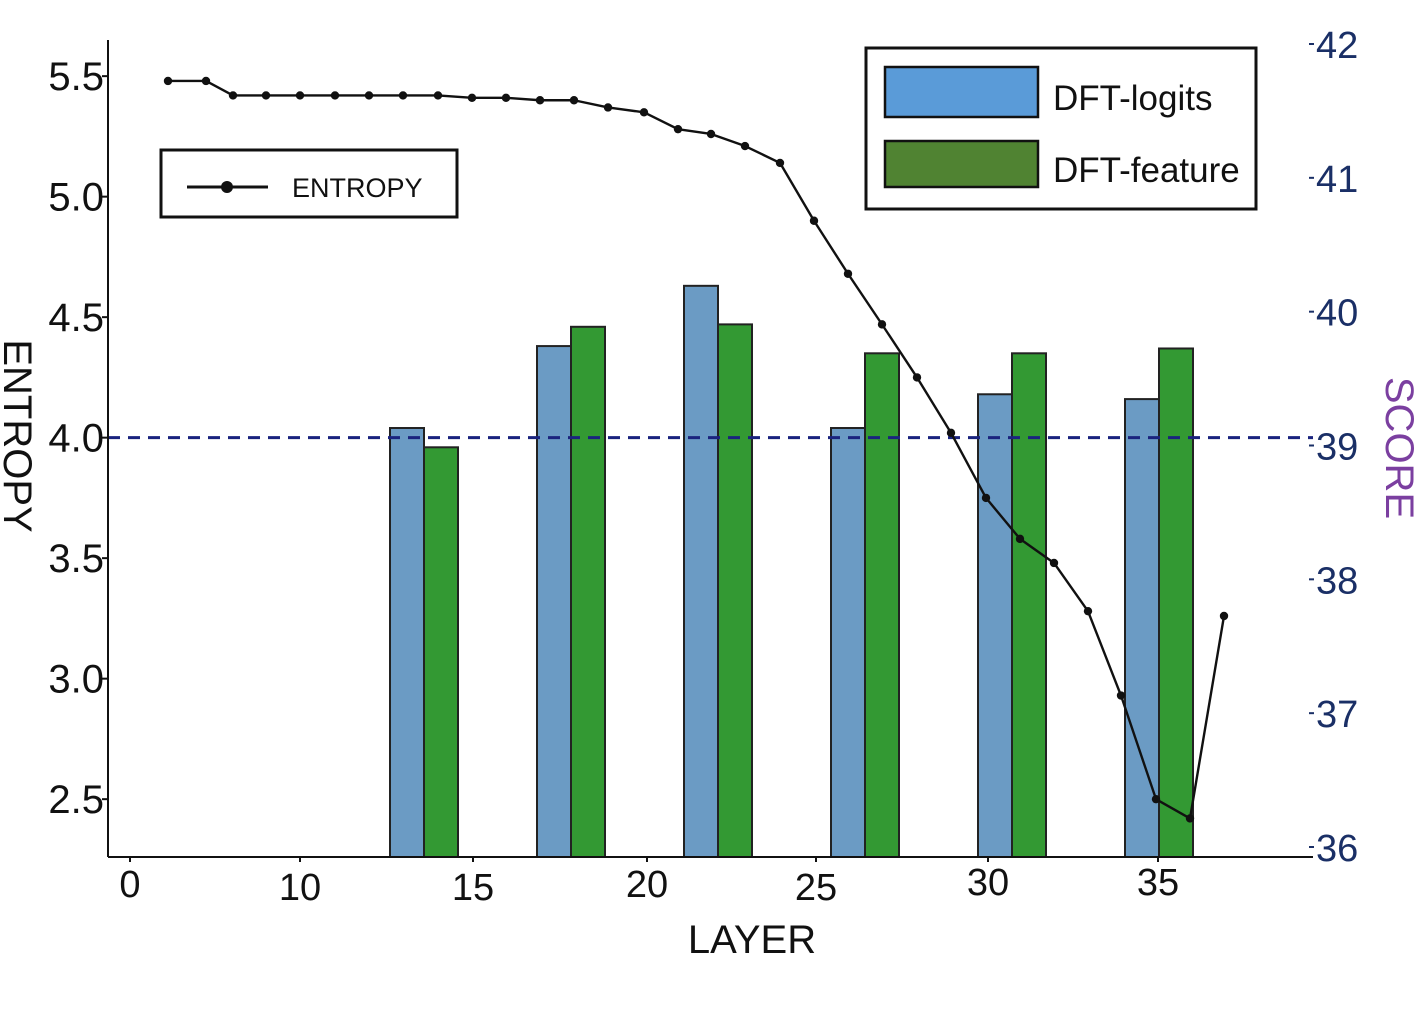 The height and width of the screenshot is (1012, 1419). What do you see at coordinates (473, 888) in the screenshot?
I see `x-tick-label: 15` at bounding box center [473, 888].